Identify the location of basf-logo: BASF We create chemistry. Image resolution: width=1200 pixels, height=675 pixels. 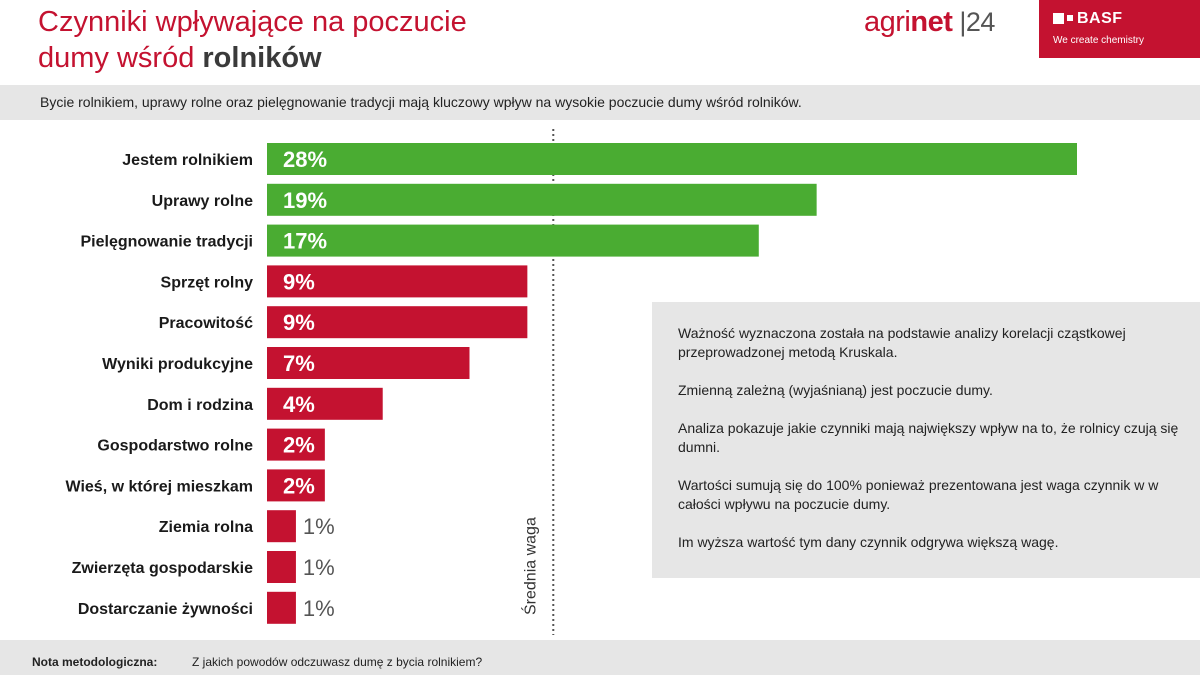
(1119, 29).